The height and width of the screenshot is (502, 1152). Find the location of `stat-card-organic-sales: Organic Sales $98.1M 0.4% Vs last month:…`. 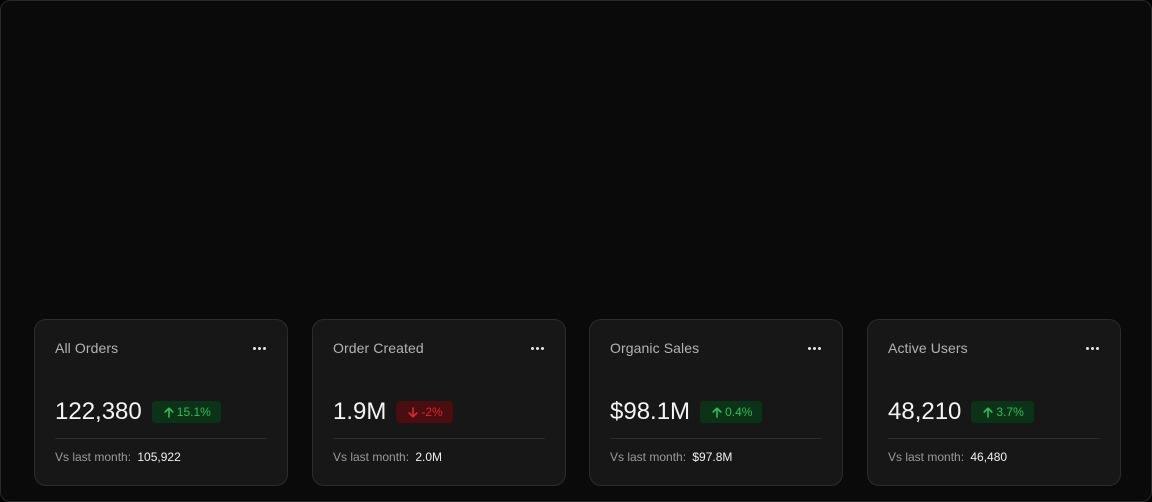

stat-card-organic-sales: Organic Sales $98.1M 0.4% Vs last month:… is located at coordinates (716, 402).